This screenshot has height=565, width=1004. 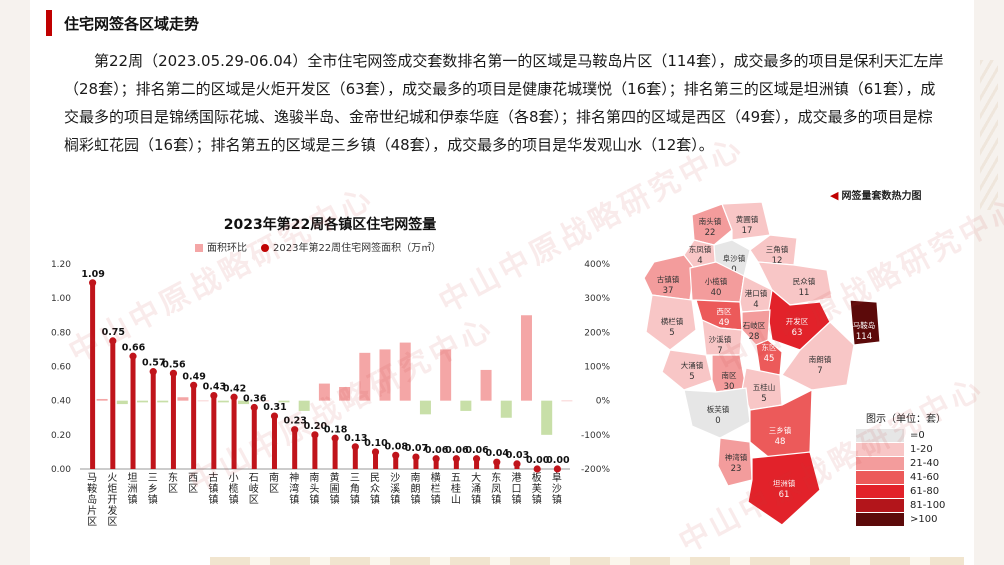 What do you see at coordinates (595, 436) in the screenshot?
I see `y-tick-right: -100%` at bounding box center [595, 436].